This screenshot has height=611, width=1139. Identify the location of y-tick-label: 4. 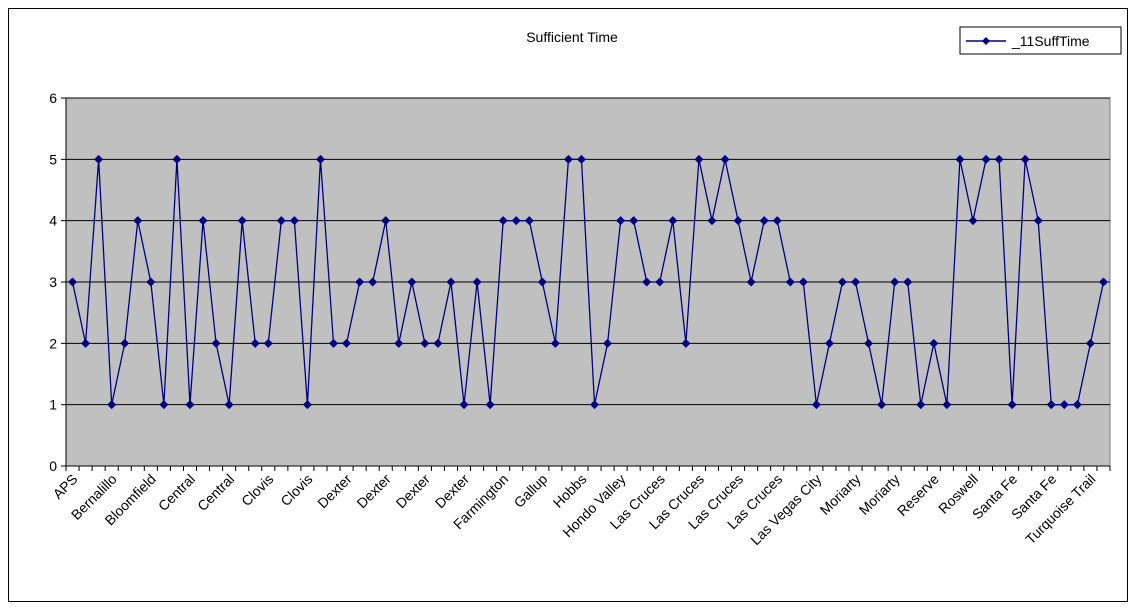
(53, 221).